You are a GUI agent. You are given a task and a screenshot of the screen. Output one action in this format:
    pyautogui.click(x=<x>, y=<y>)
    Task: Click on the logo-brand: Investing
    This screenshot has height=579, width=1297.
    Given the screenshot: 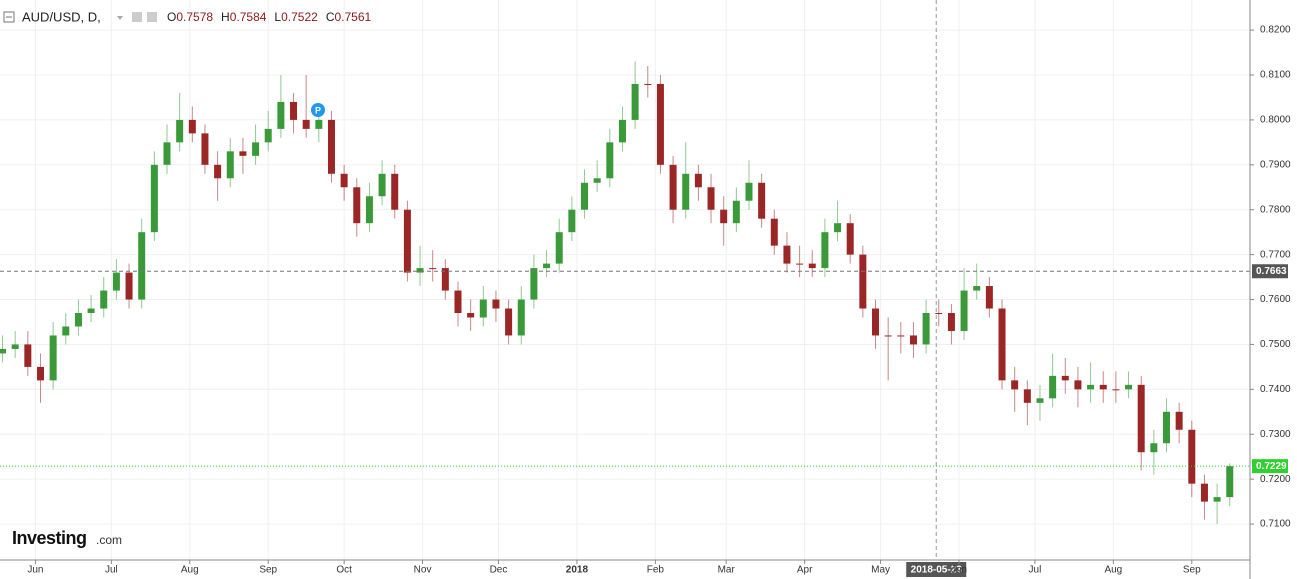 What is the action you would take?
    pyautogui.click(x=49, y=538)
    